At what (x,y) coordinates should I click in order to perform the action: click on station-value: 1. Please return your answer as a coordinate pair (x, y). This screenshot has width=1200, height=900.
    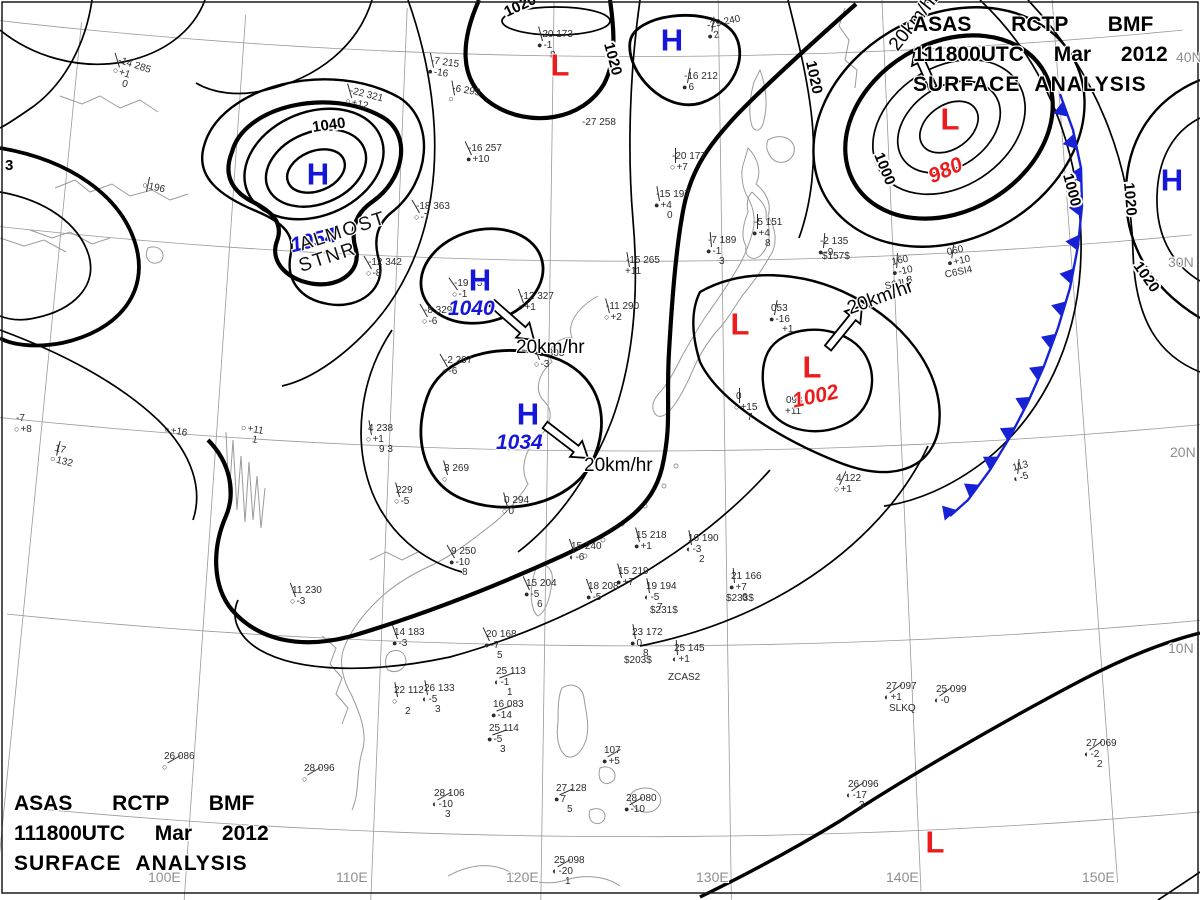
    Looking at the image, I should click on (510, 692).